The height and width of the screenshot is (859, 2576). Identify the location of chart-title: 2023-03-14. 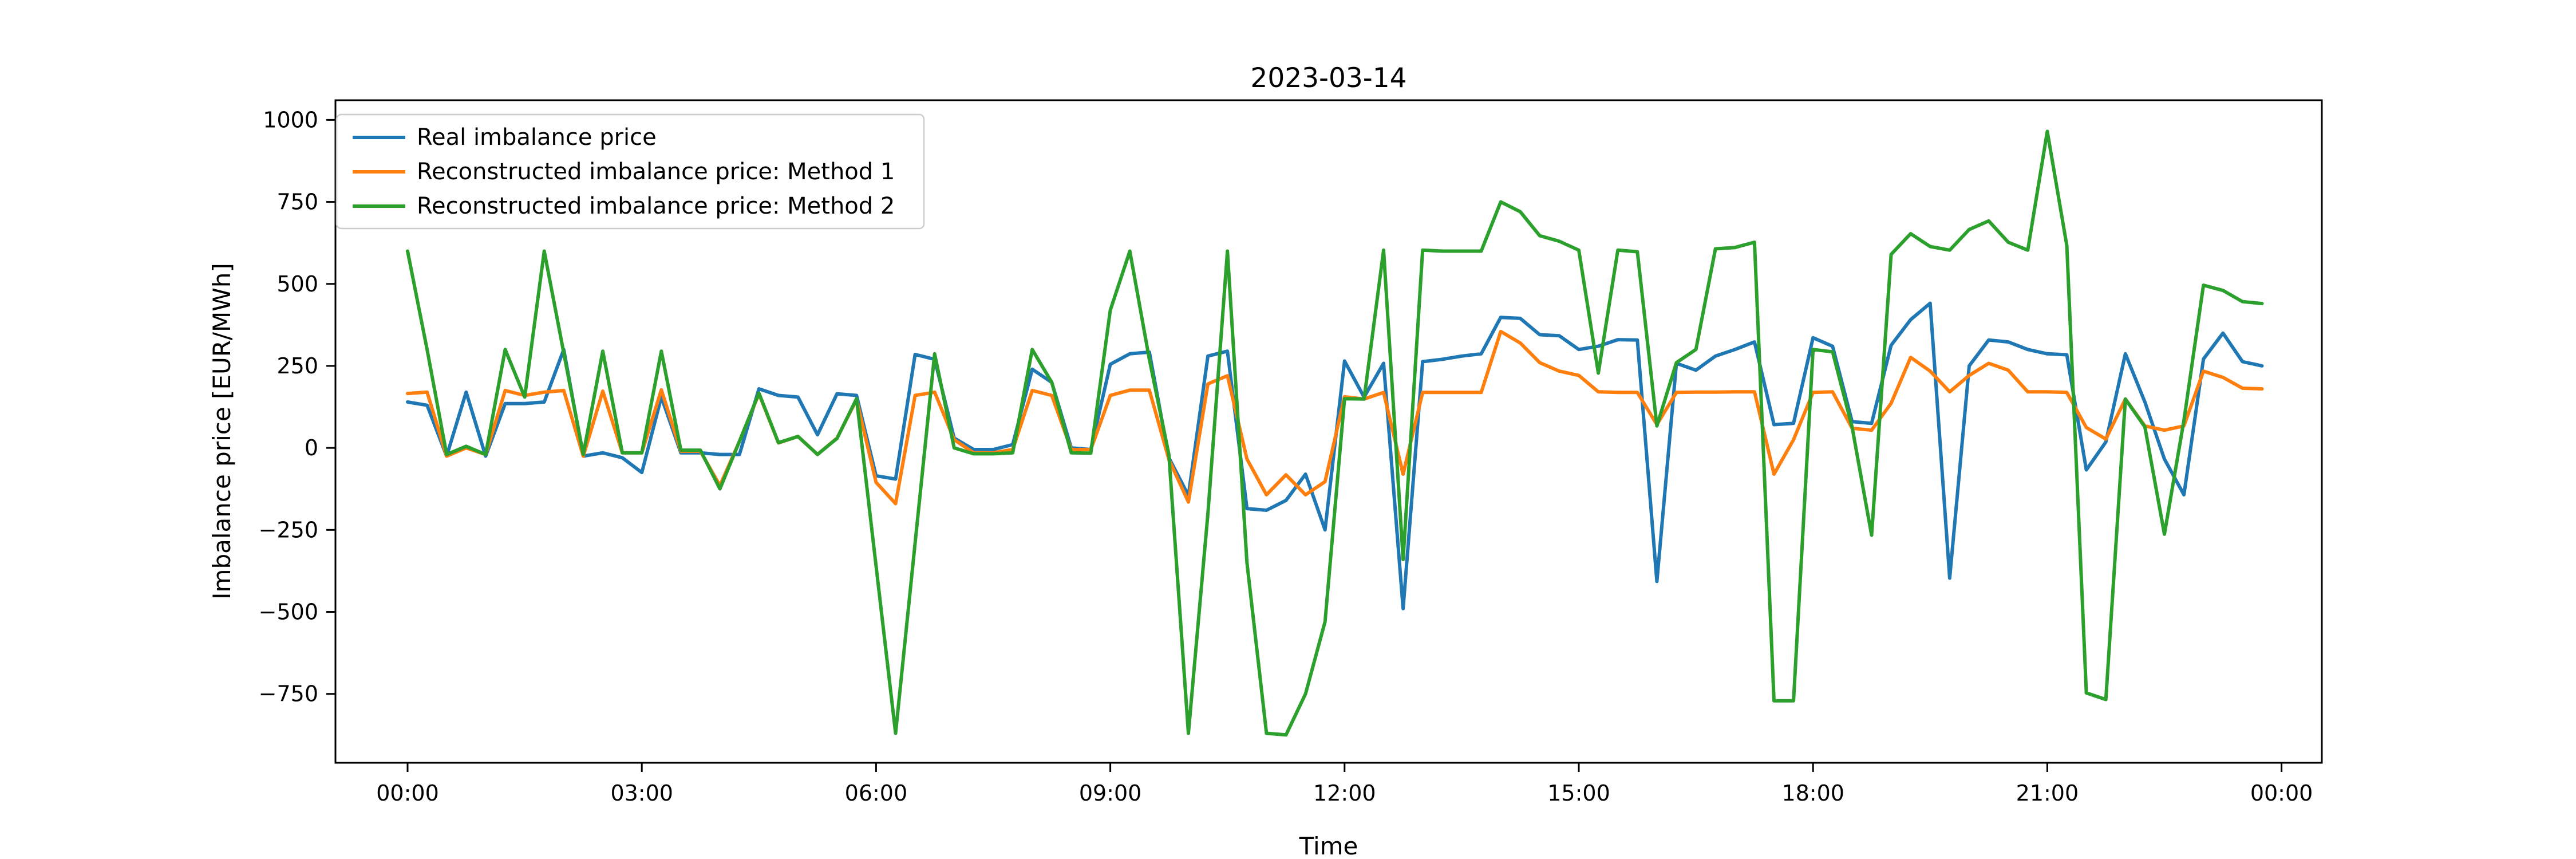
(1328, 78).